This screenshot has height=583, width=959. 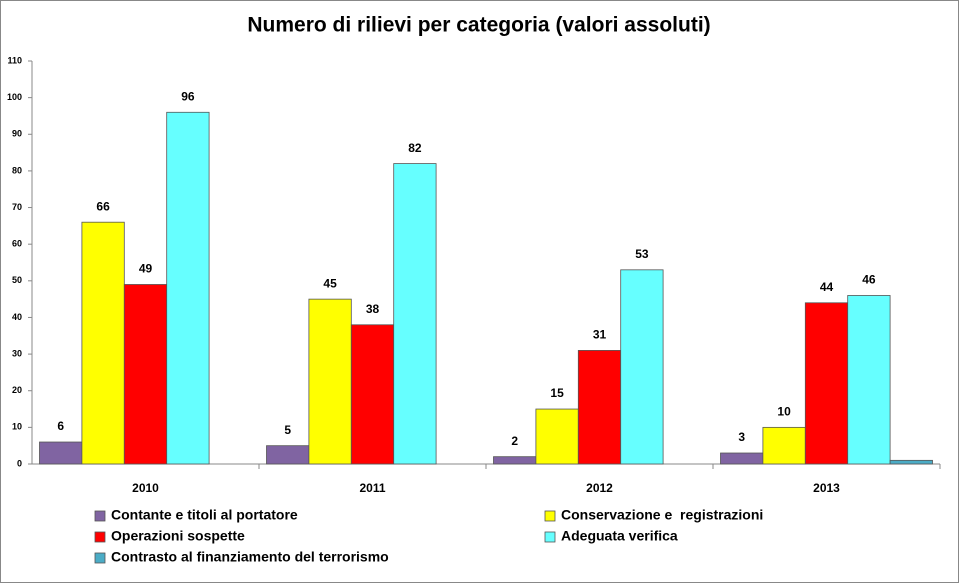 What do you see at coordinates (17, 207) in the screenshot?
I see `y-tick-label: 70` at bounding box center [17, 207].